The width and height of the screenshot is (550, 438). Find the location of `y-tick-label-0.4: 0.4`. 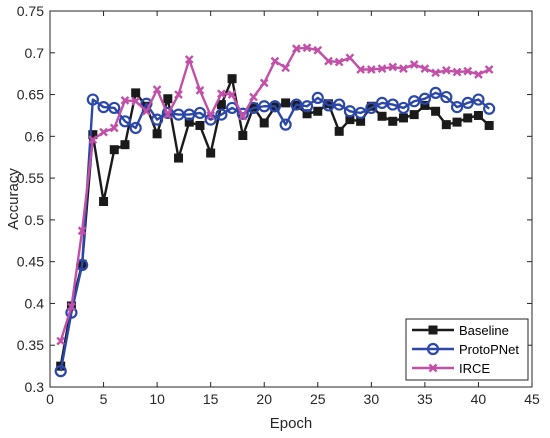

y-tick-label-0.4: 0.4 is located at coordinates (35, 303).